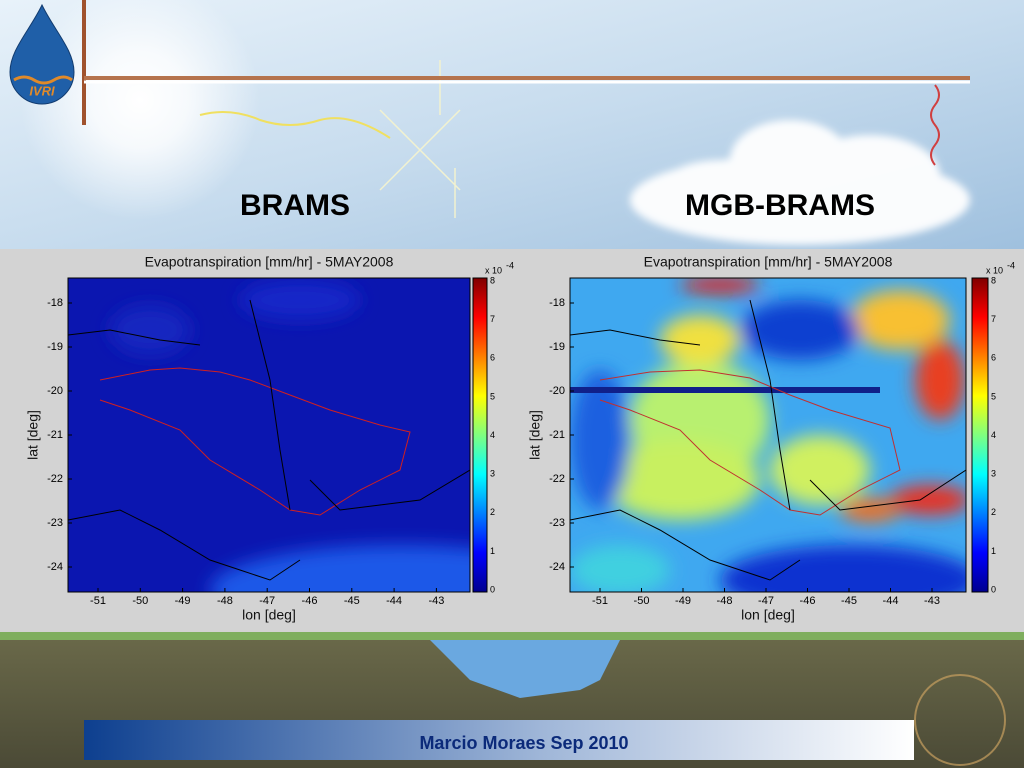 Image resolution: width=1024 pixels, height=768 pixels. What do you see at coordinates (295, 124) in the screenshot?
I see `ray` at bounding box center [295, 124].